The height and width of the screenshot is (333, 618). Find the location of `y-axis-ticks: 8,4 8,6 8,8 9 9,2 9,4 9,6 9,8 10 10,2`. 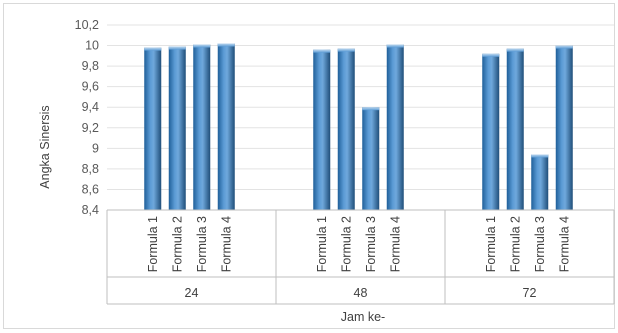

y-axis-ticks: 8,4 8,6 8,8 9 9,2 9,4 9,6 9,8 10 10,2 is located at coordinates (87, 117).